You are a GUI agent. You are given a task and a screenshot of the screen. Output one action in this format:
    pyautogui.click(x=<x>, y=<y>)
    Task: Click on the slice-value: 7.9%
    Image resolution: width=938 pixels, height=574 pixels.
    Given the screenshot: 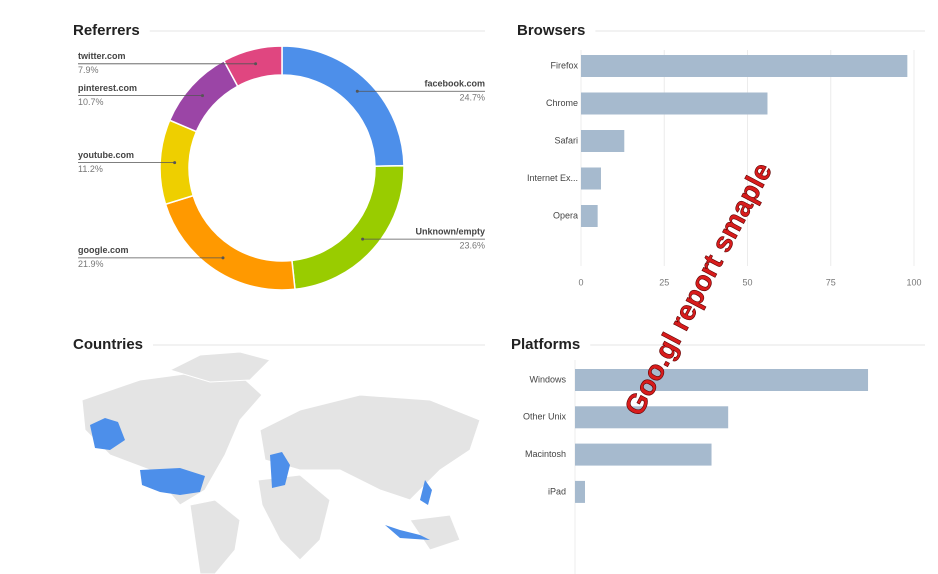 What is the action you would take?
    pyautogui.click(x=88, y=70)
    